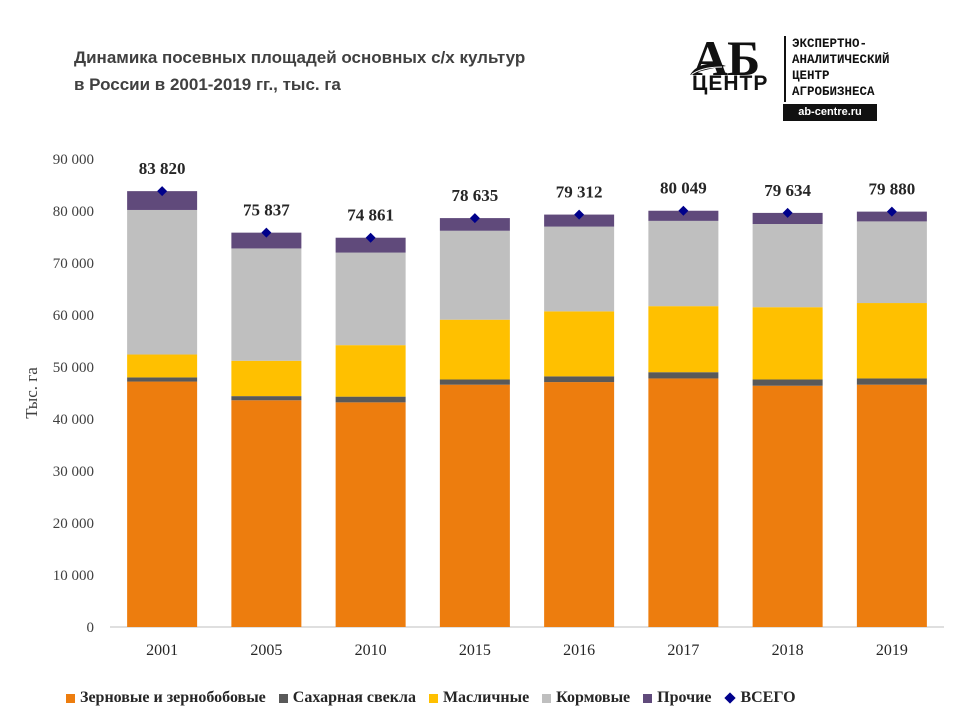 The height and width of the screenshot is (720, 960). Describe the element at coordinates (73, 420) in the screenshot. I see `y-tick-label: 40 000` at that location.